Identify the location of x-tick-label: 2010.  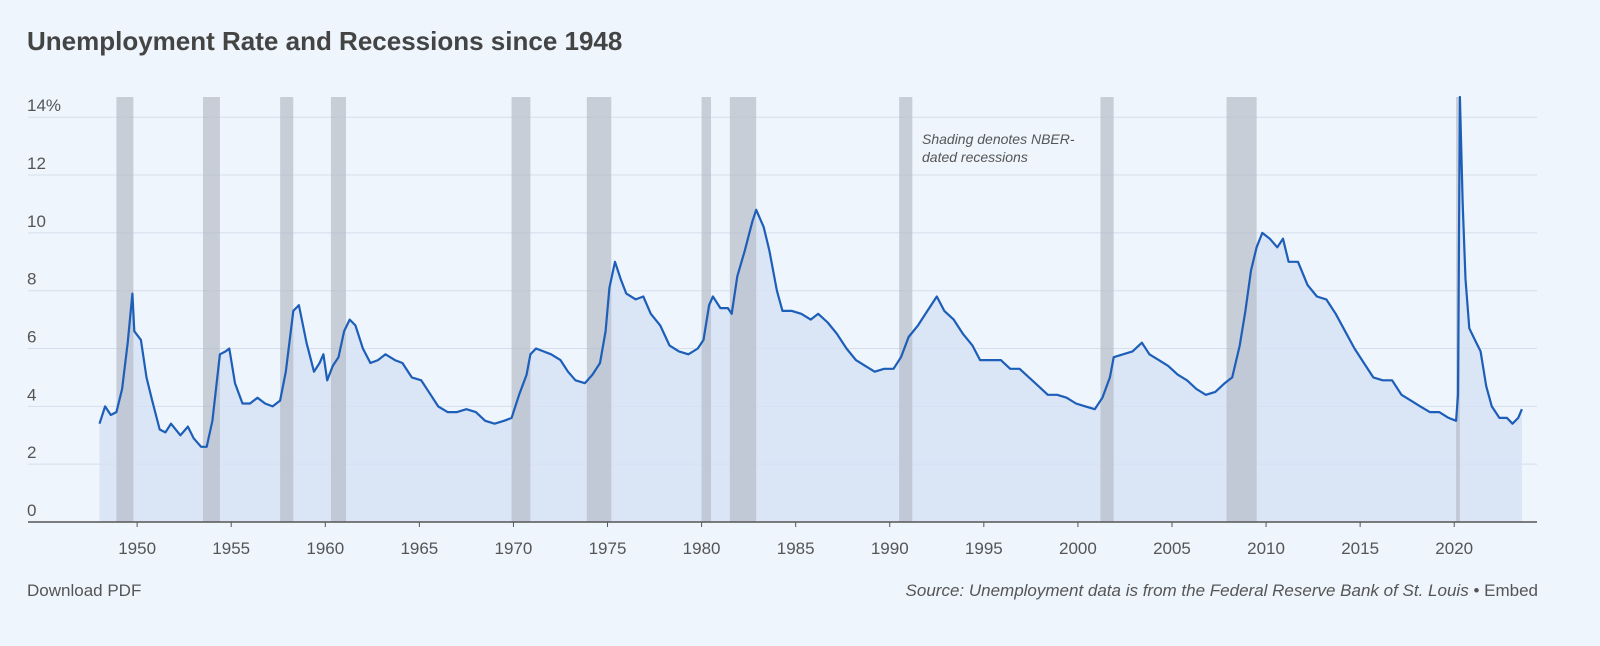
(1266, 548).